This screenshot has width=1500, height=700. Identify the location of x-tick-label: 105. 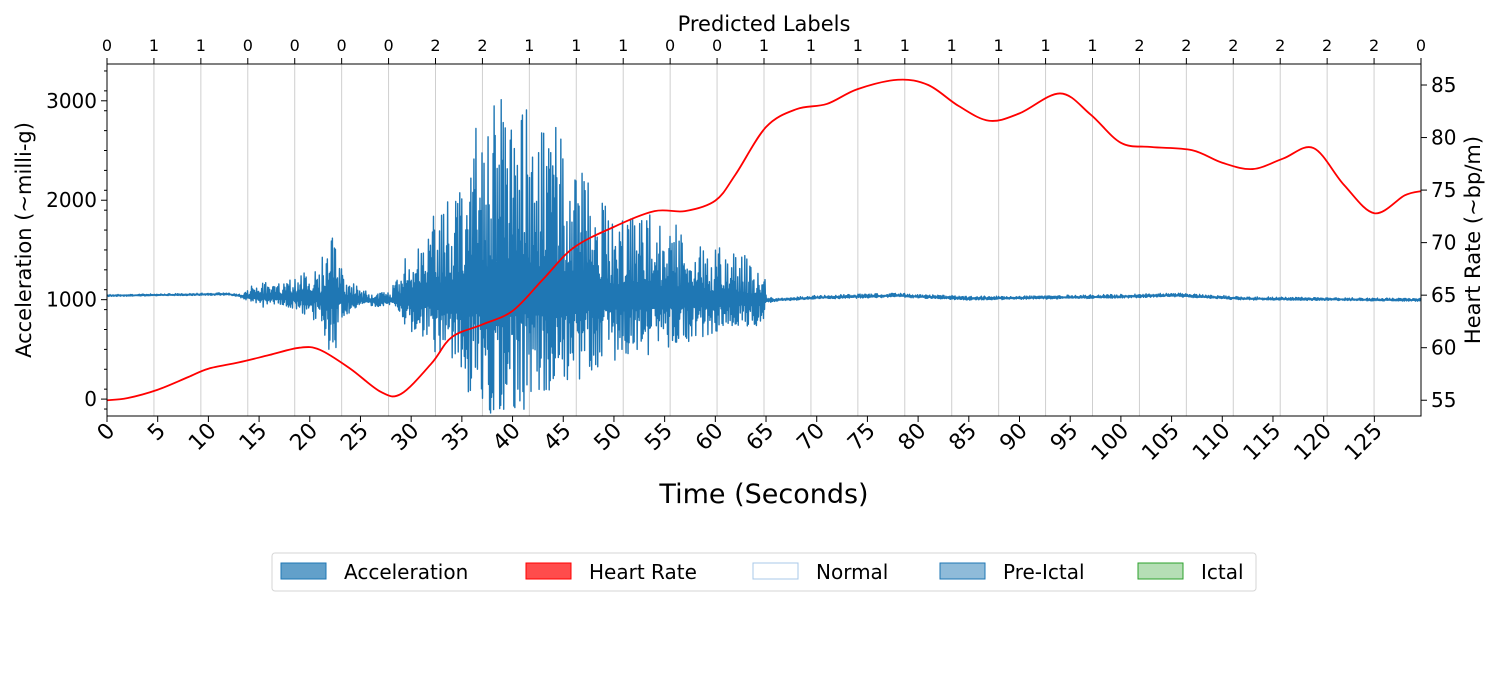
(1160, 442).